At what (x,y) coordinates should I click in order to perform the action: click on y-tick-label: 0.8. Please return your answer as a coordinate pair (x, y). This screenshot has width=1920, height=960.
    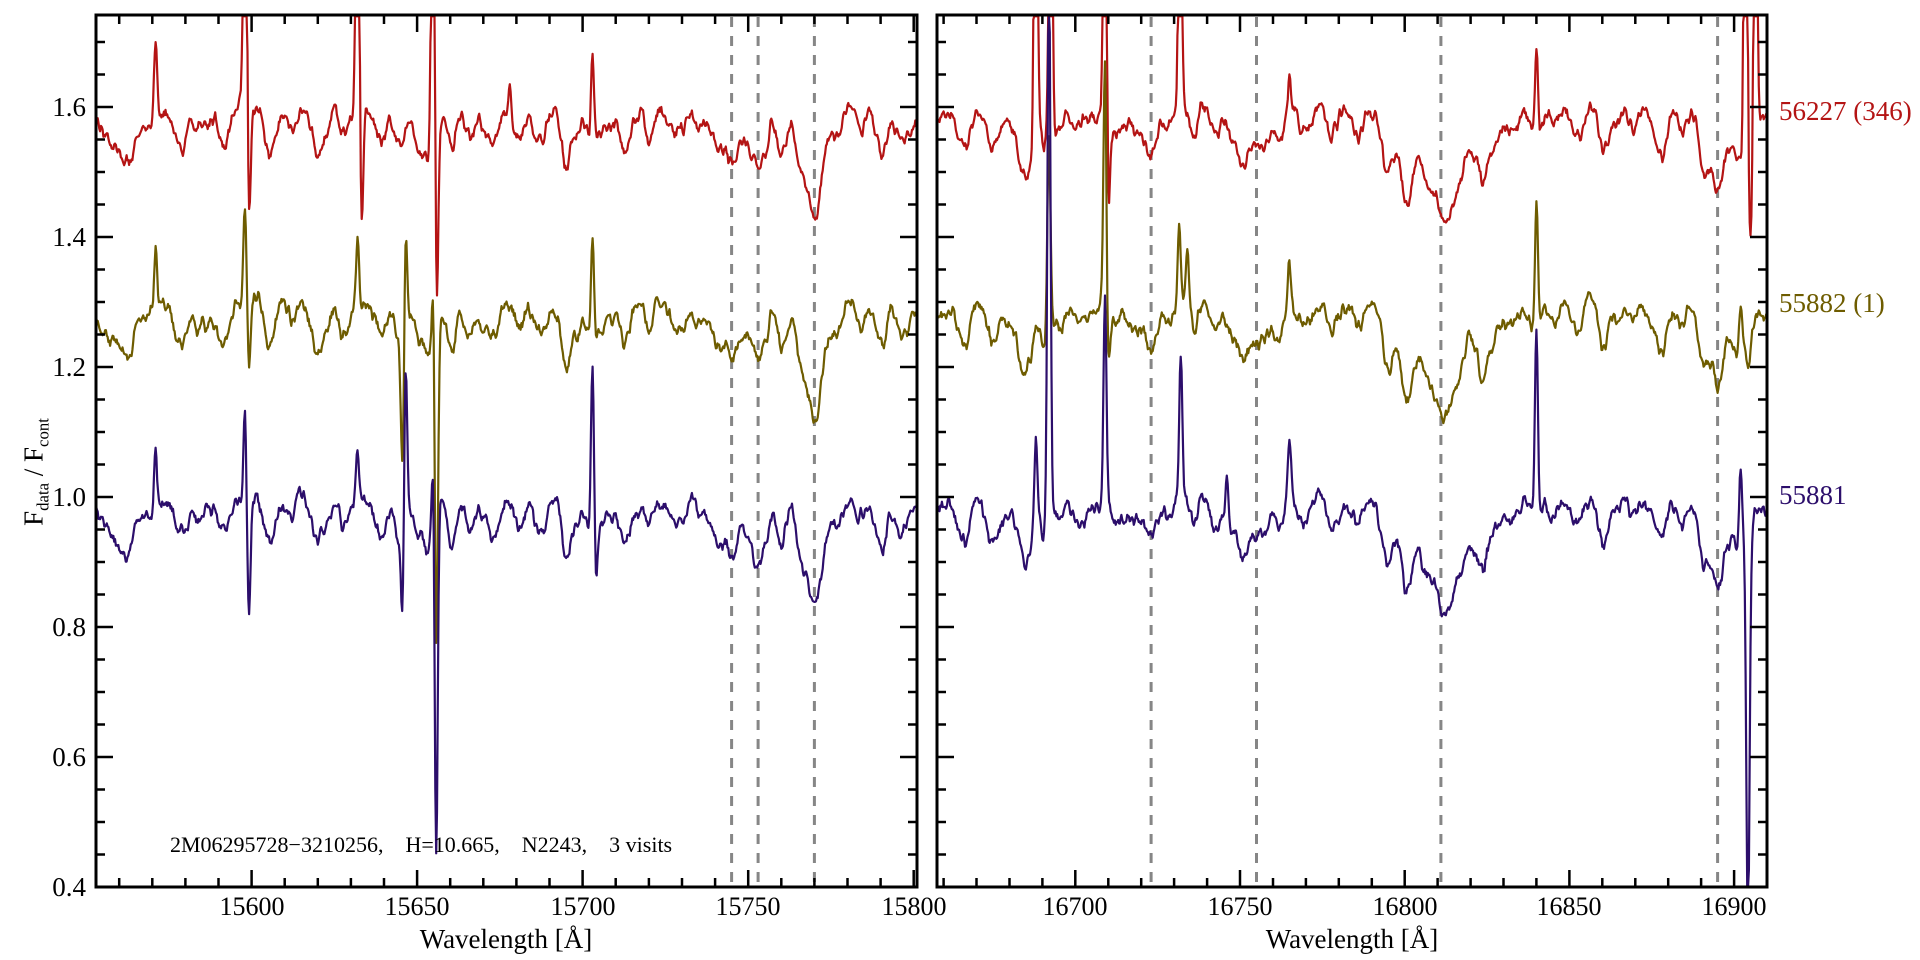
    Looking at the image, I should click on (69, 627).